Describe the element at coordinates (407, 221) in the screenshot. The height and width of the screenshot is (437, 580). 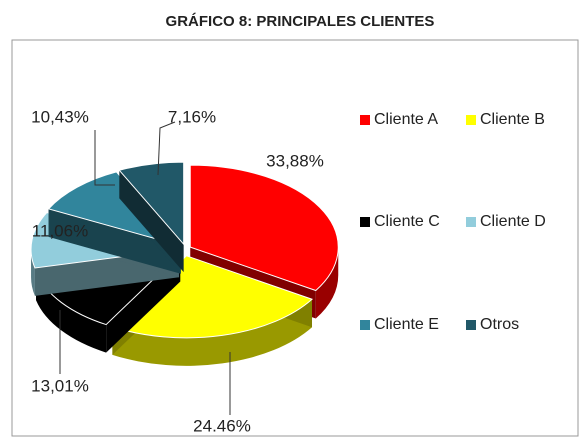
I see `legend-label: Cliente C` at that location.